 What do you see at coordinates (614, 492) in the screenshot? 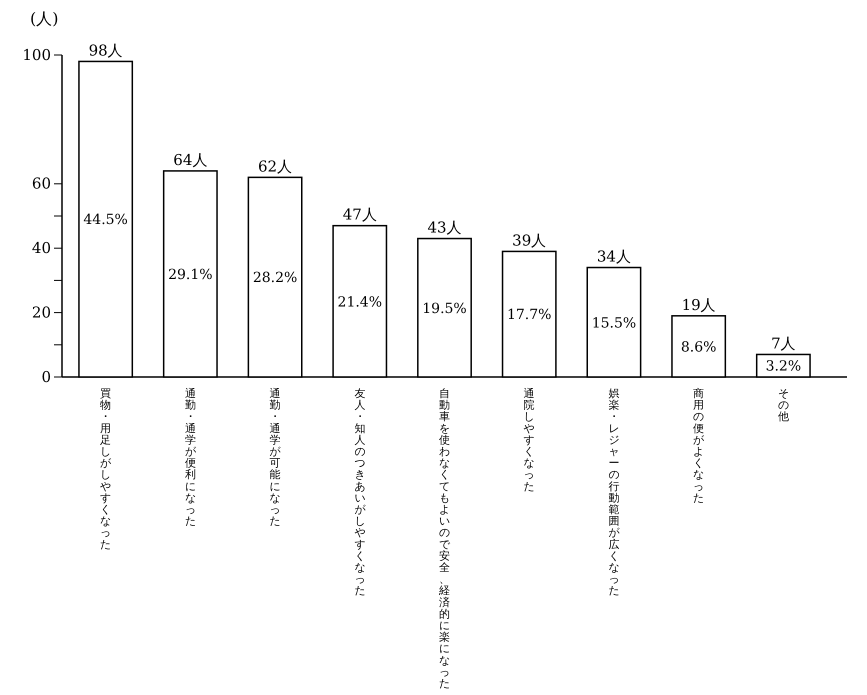
I see `category-label: 娯楽・レジャーの行動範囲が広くなった` at bounding box center [614, 492].